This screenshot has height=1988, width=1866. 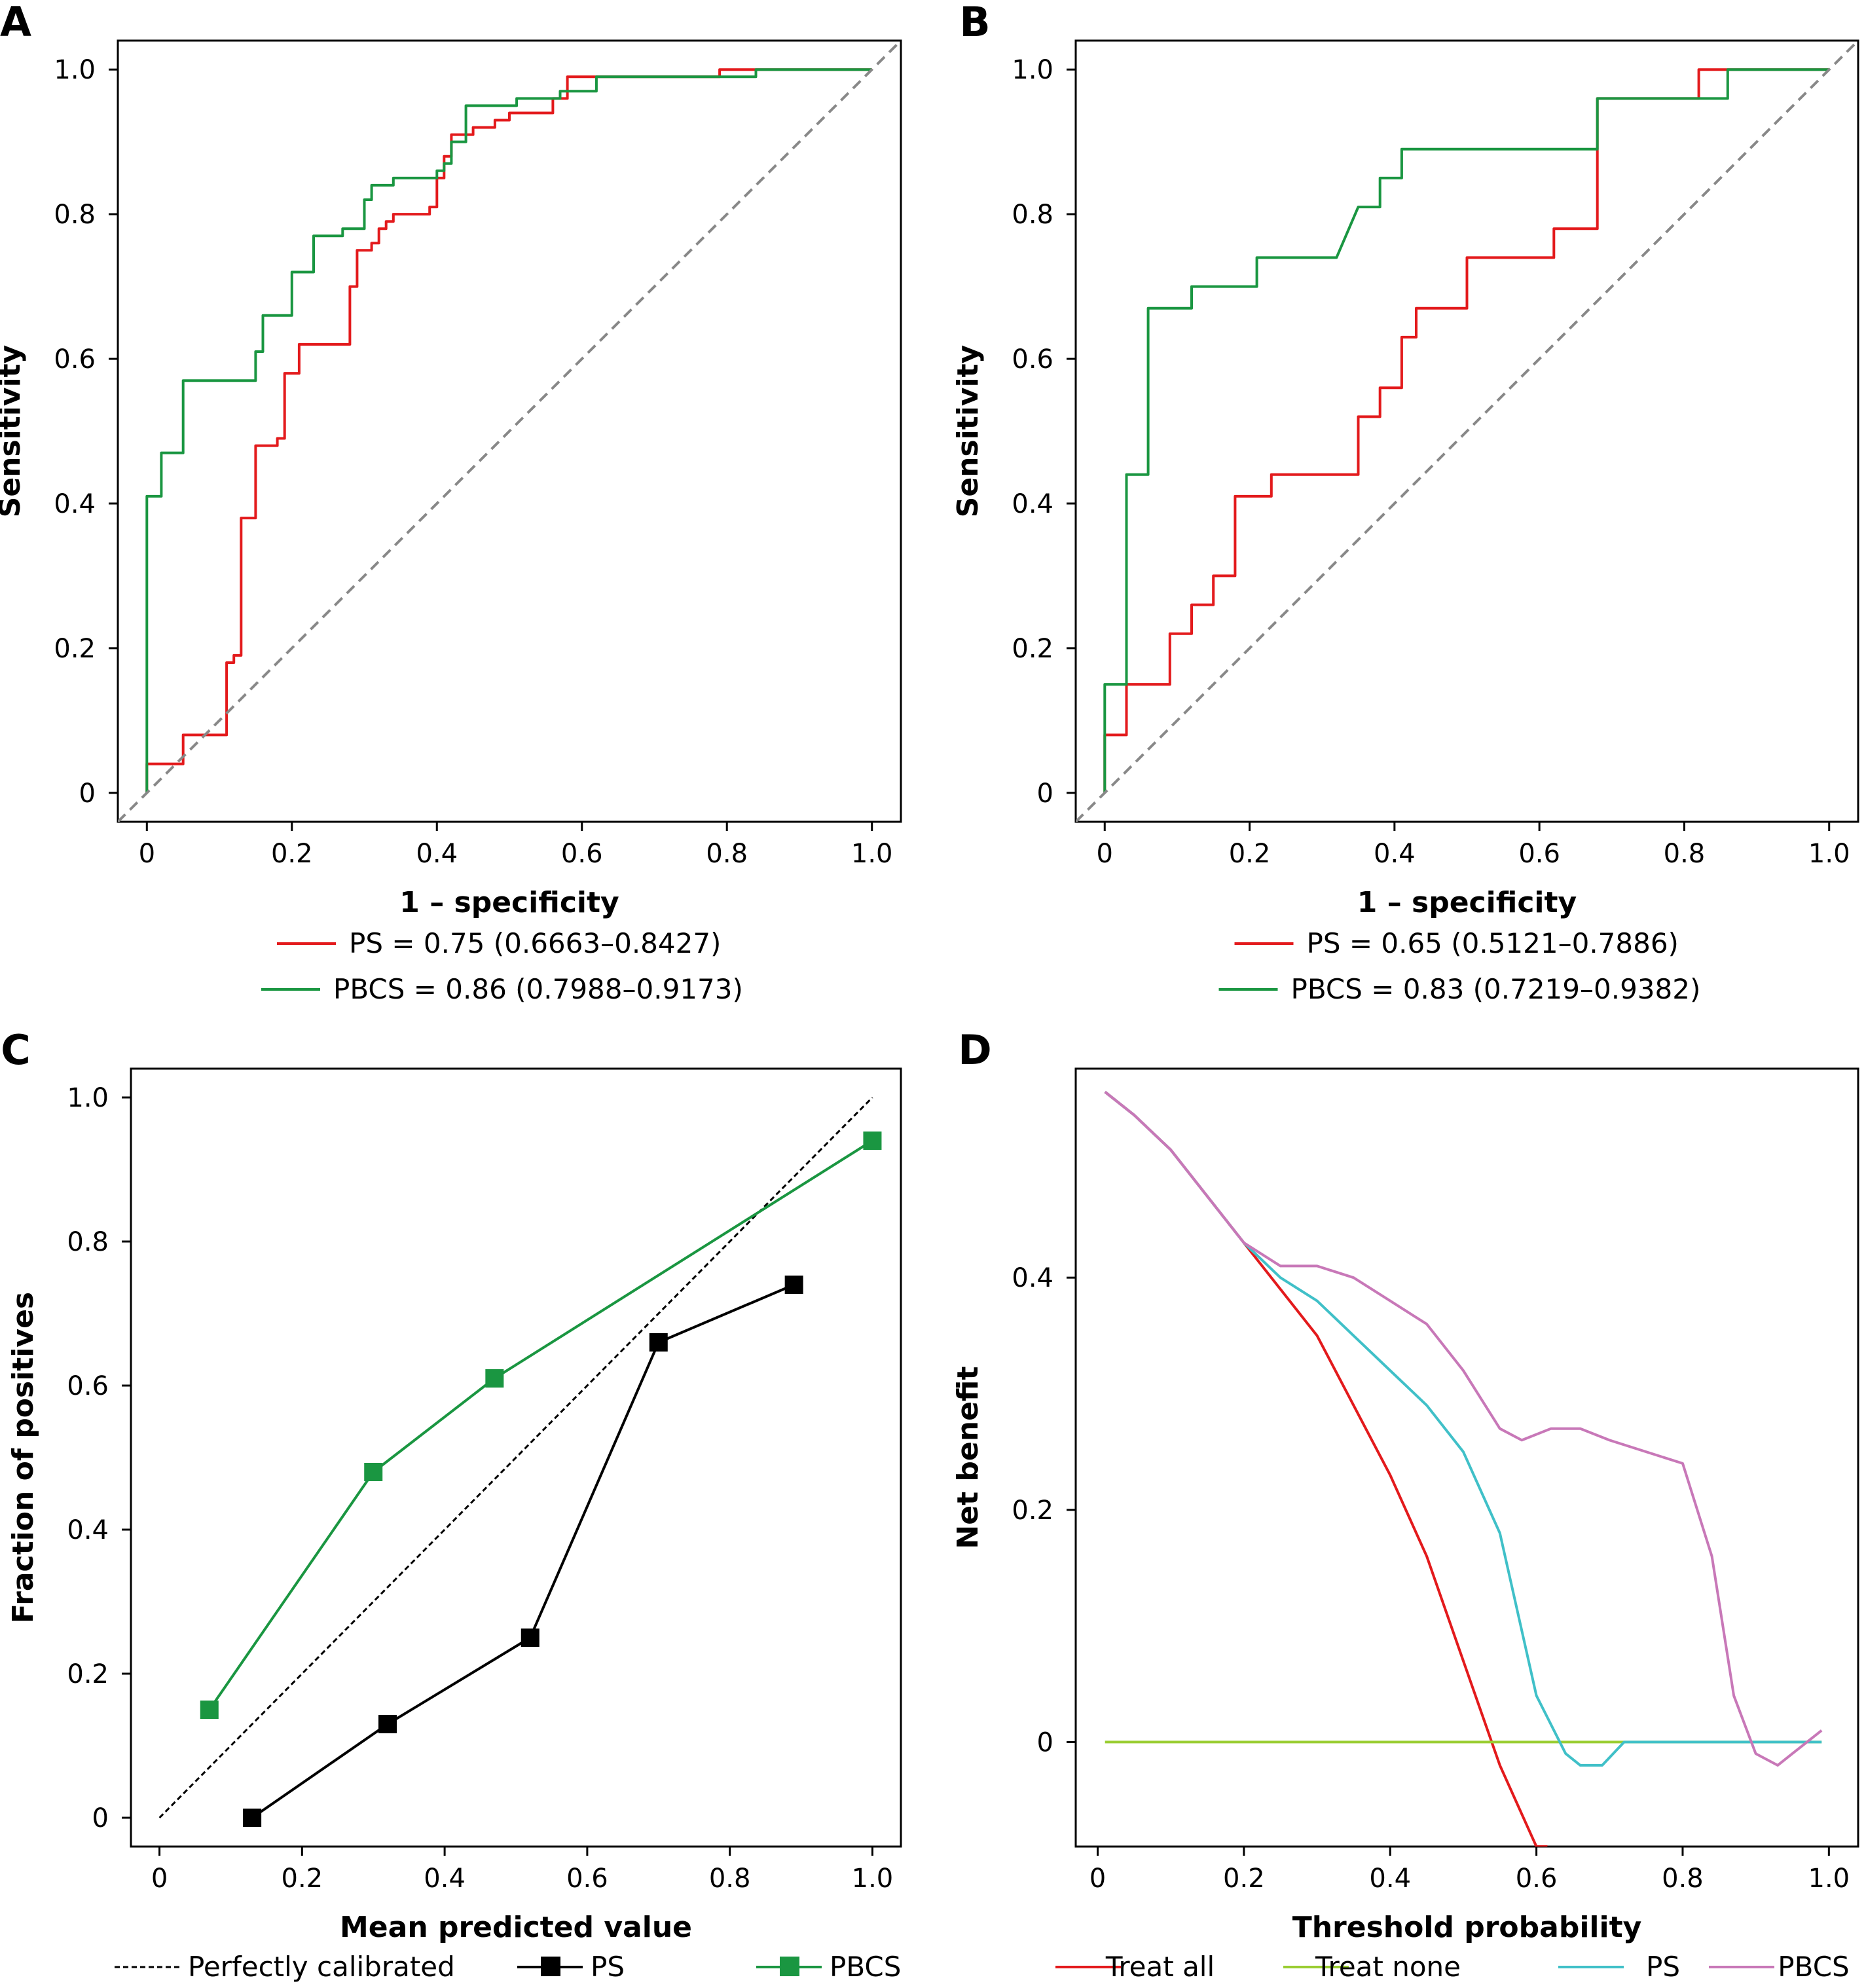 I want to click on y-axis-title: Sensitivity, so click(x=968, y=431).